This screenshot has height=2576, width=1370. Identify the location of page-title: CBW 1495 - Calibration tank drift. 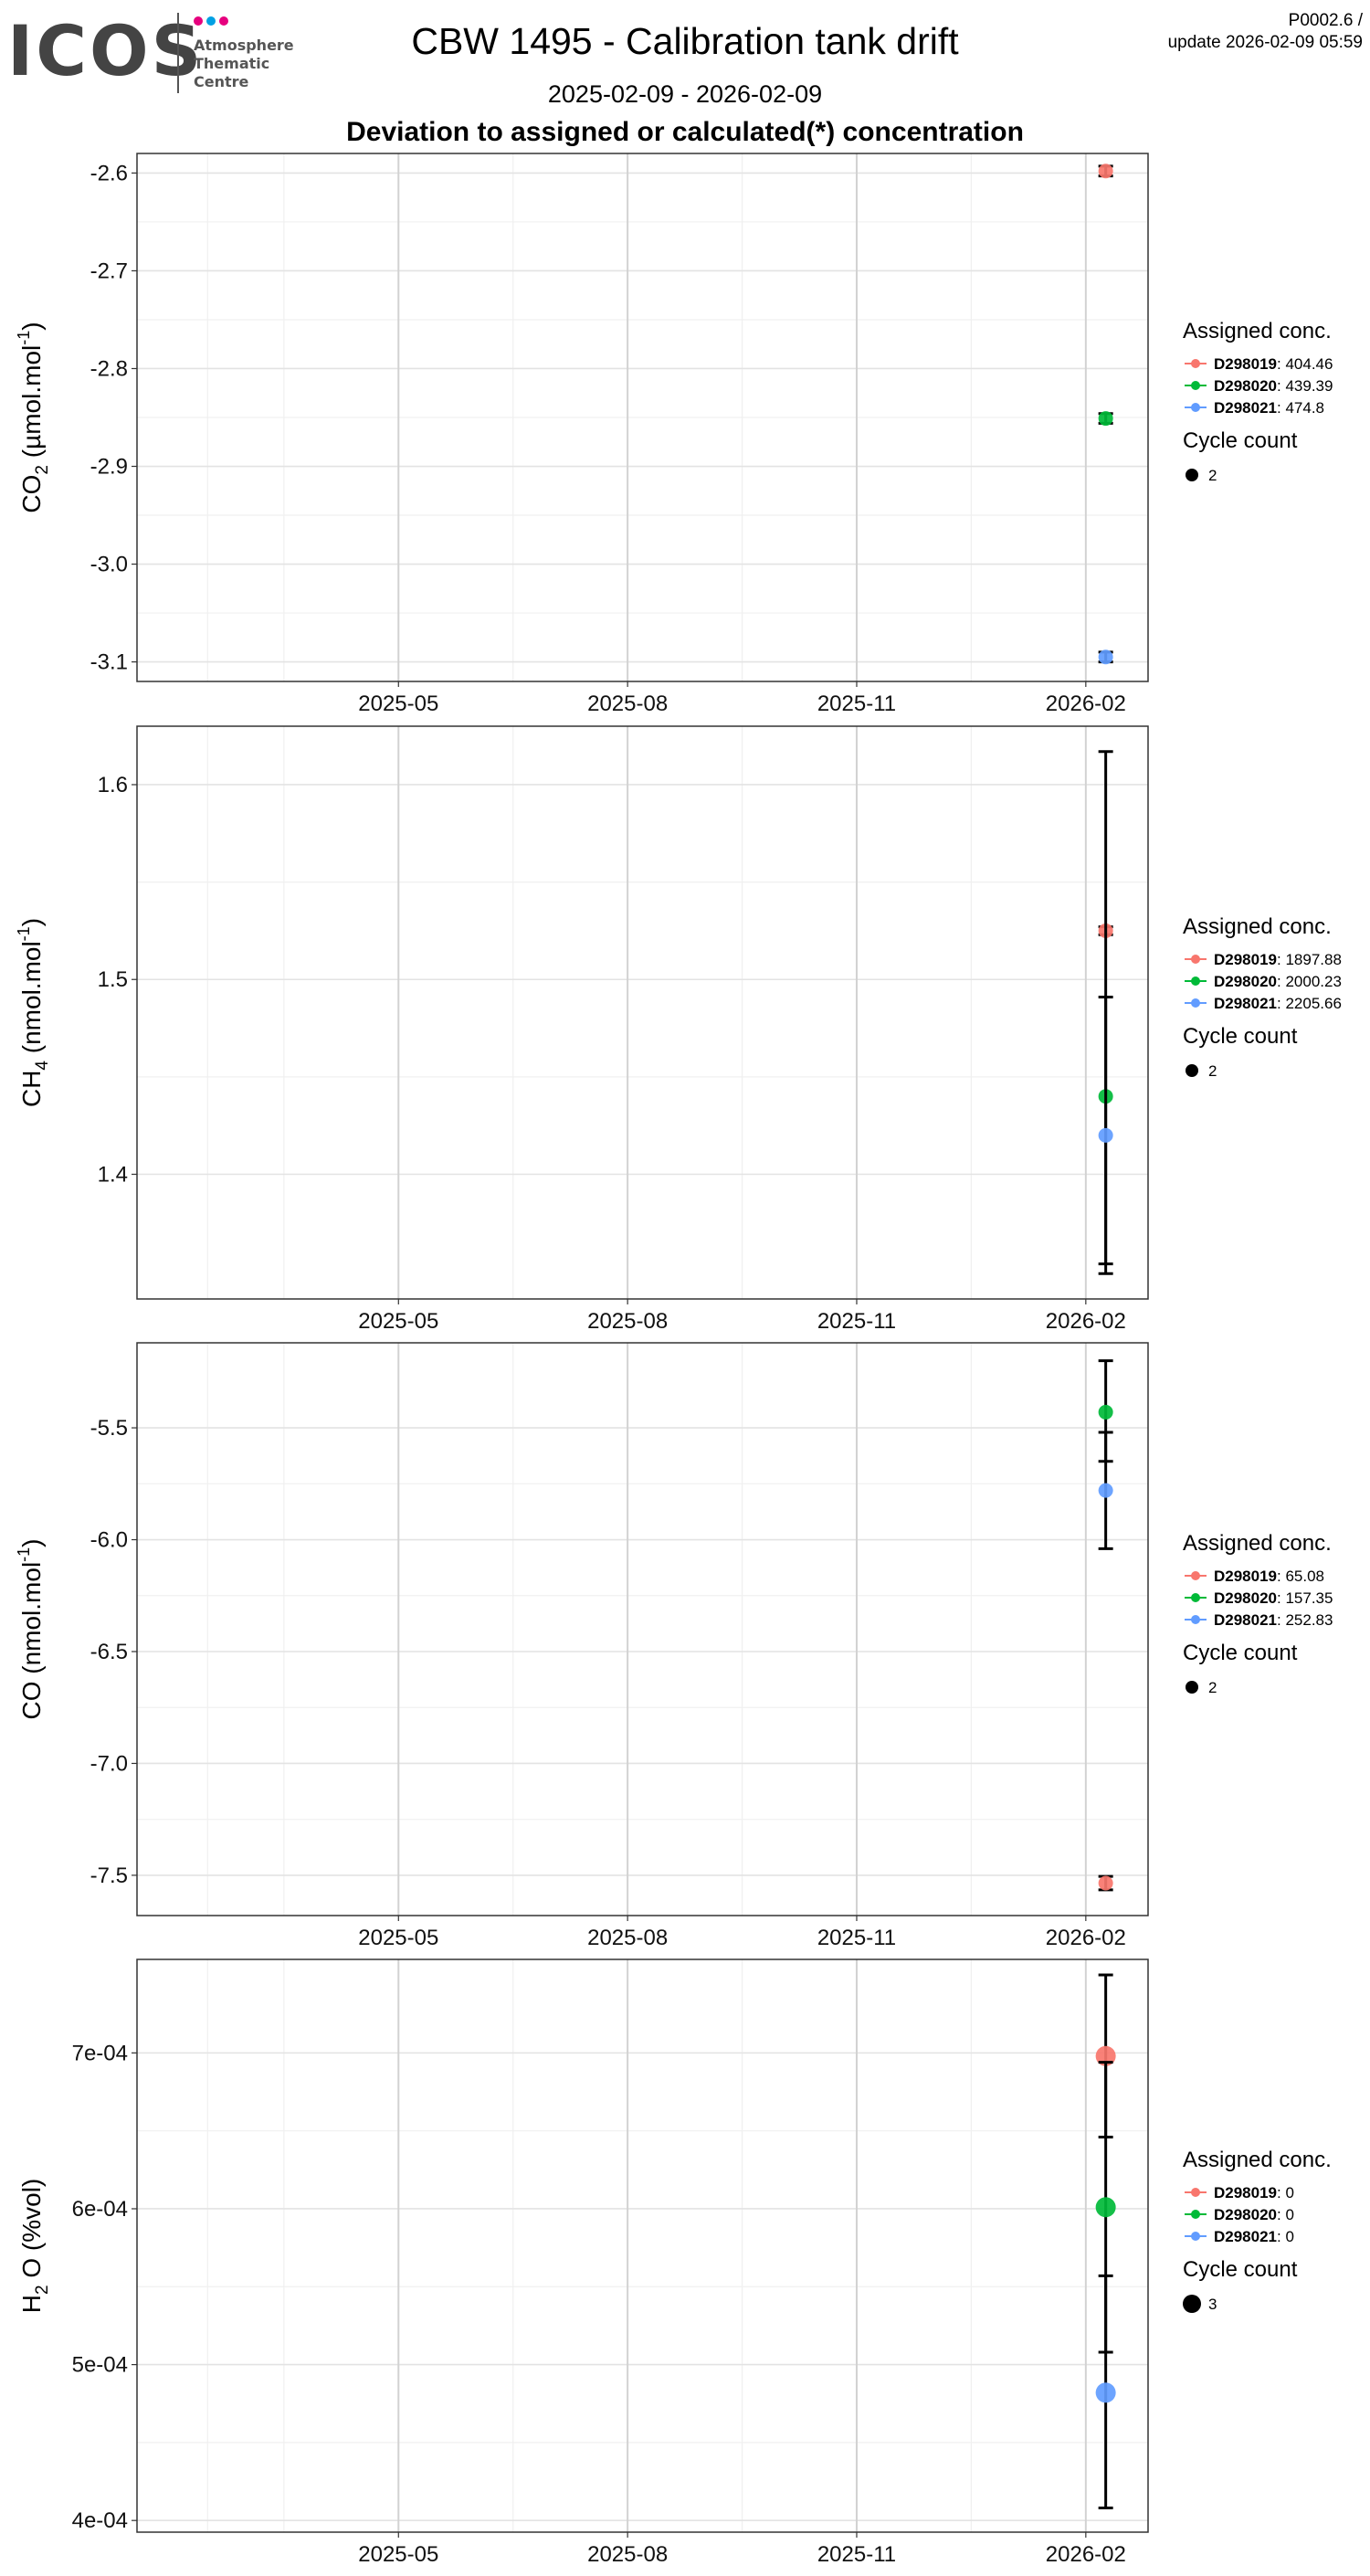
(685, 41).